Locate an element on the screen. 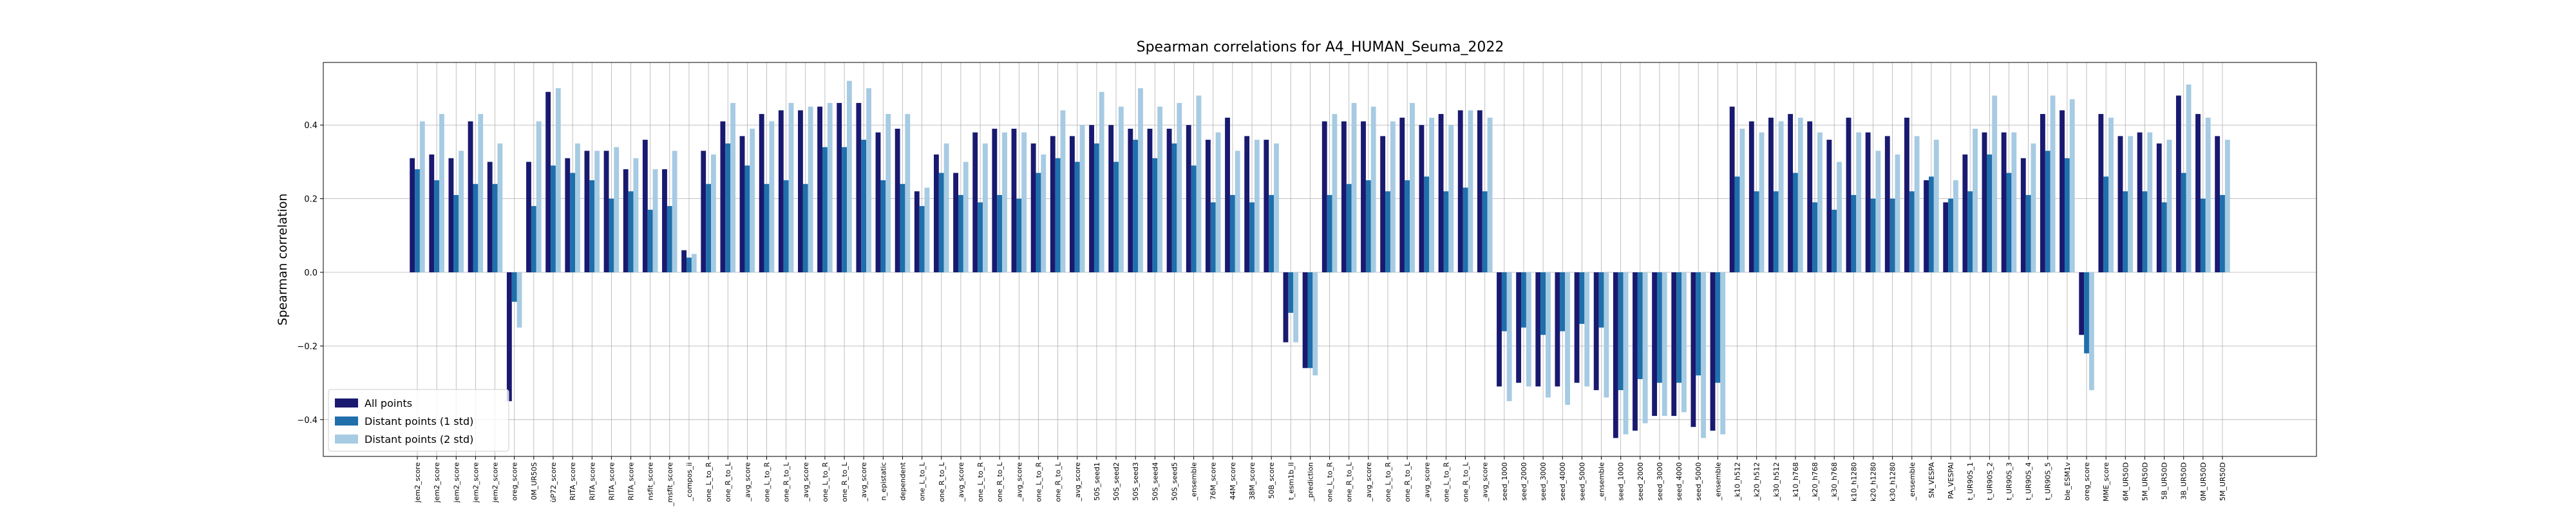 The height and width of the screenshot is (515, 2576). legend-label: Distant points (2 std) is located at coordinates (419, 439).